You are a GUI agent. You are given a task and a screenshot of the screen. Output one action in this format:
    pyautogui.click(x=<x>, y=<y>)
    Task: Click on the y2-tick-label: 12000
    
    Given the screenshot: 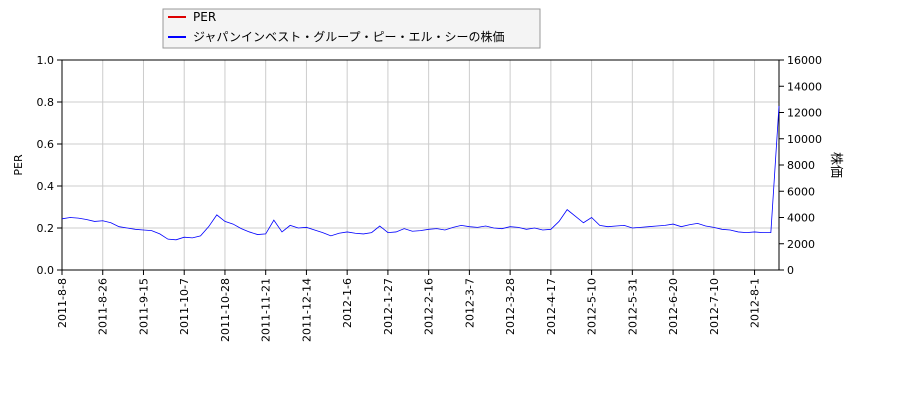 What is the action you would take?
    pyautogui.click(x=804, y=113)
    